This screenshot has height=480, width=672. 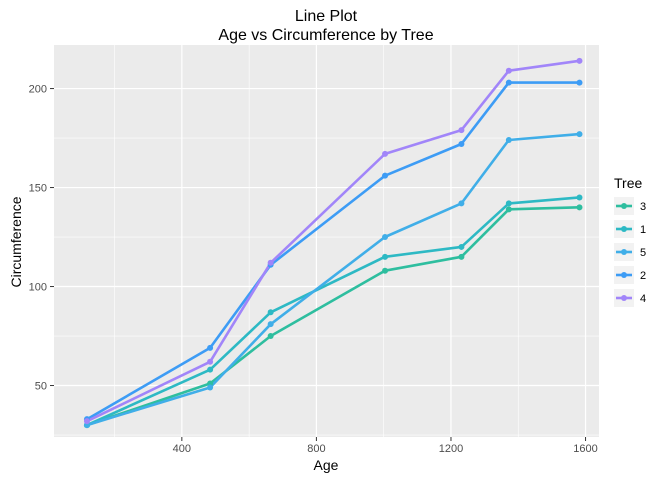 I want to click on y-tick-label: 50, so click(x=41, y=387).